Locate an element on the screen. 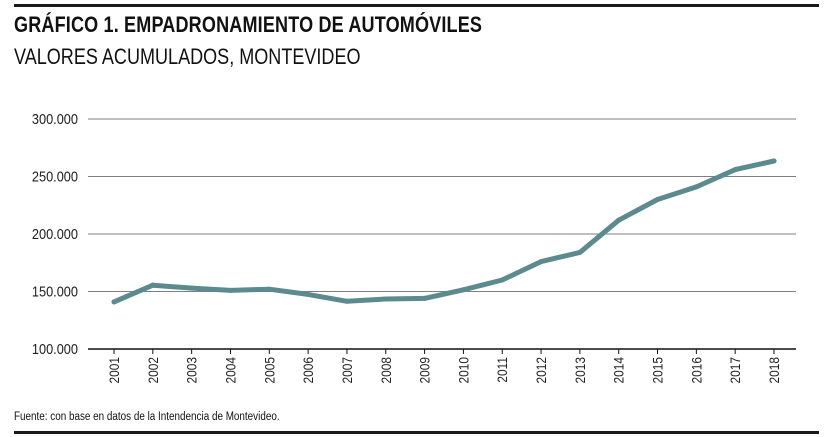 This screenshot has width=833, height=437. y-tick-label: 150.000 is located at coordinates (55, 290).